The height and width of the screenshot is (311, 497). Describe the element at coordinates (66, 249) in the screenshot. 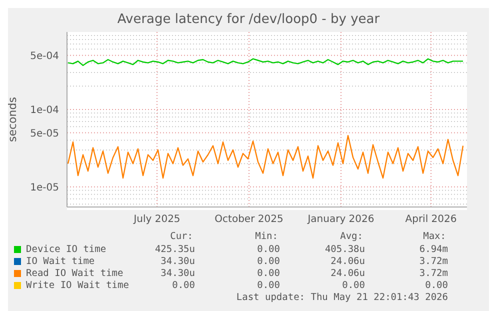

I see `legend-label: Device IO time` at that location.